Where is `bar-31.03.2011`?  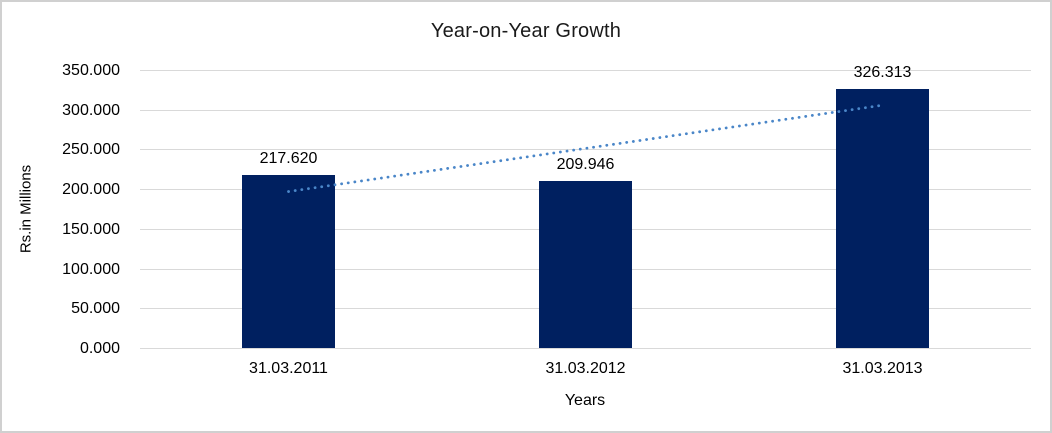 bar-31.03.2011 is located at coordinates (288, 261).